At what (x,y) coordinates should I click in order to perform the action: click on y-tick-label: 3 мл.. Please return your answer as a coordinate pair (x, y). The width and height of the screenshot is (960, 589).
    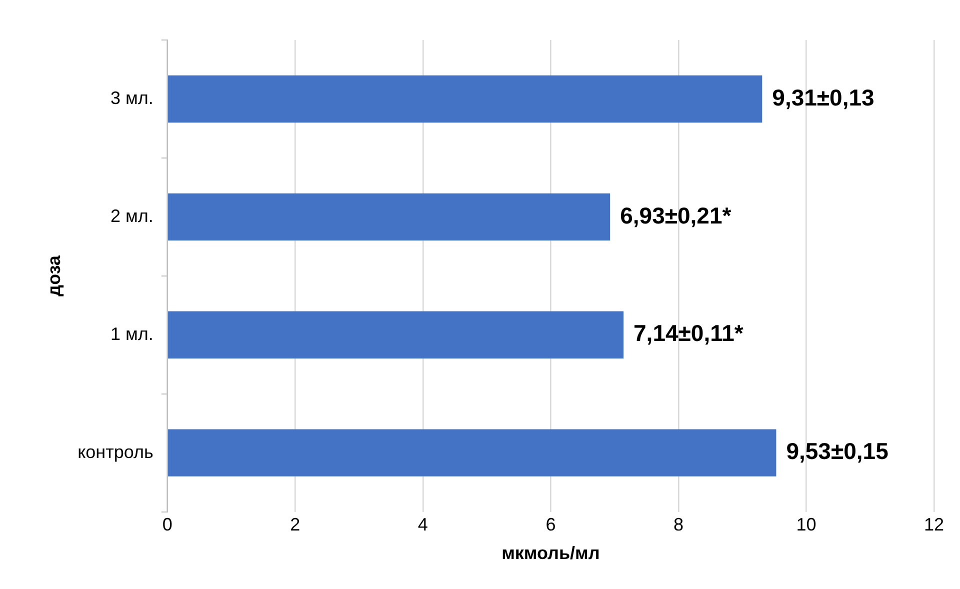
    Looking at the image, I should click on (132, 98).